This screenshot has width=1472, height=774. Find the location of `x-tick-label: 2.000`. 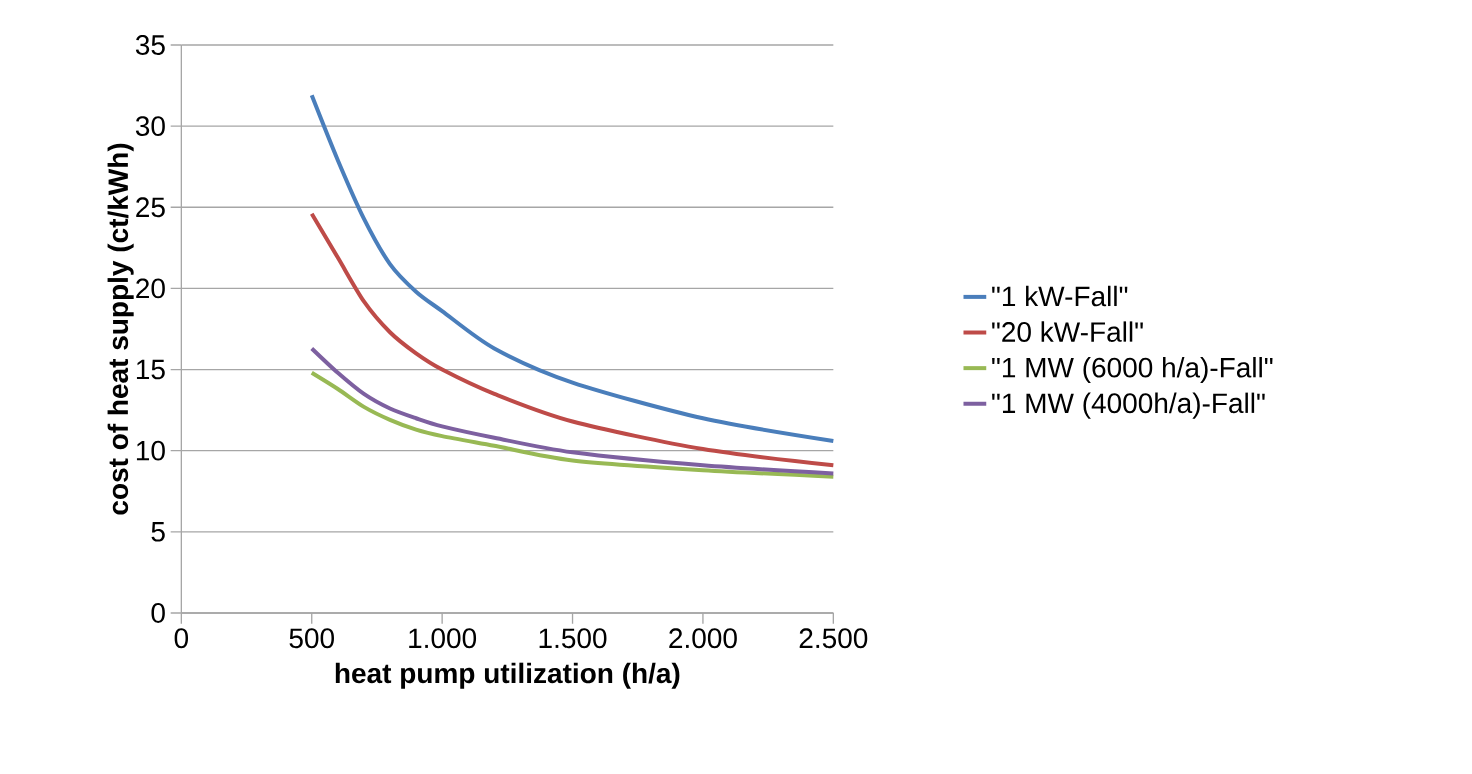

x-tick-label: 2.000 is located at coordinates (703, 638).